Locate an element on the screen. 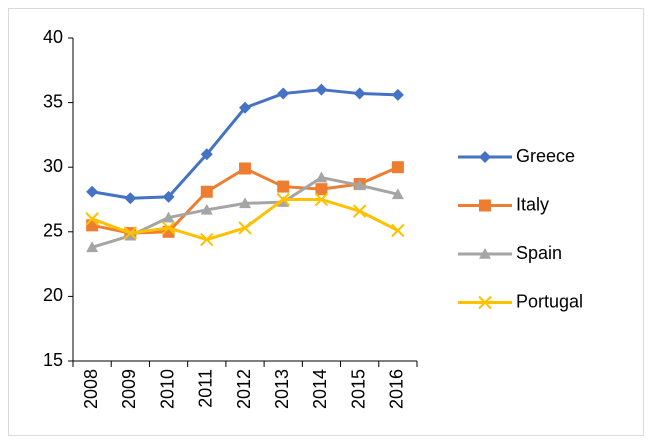 The width and height of the screenshot is (652, 444). x-tick-label: 2015 is located at coordinates (358, 389).